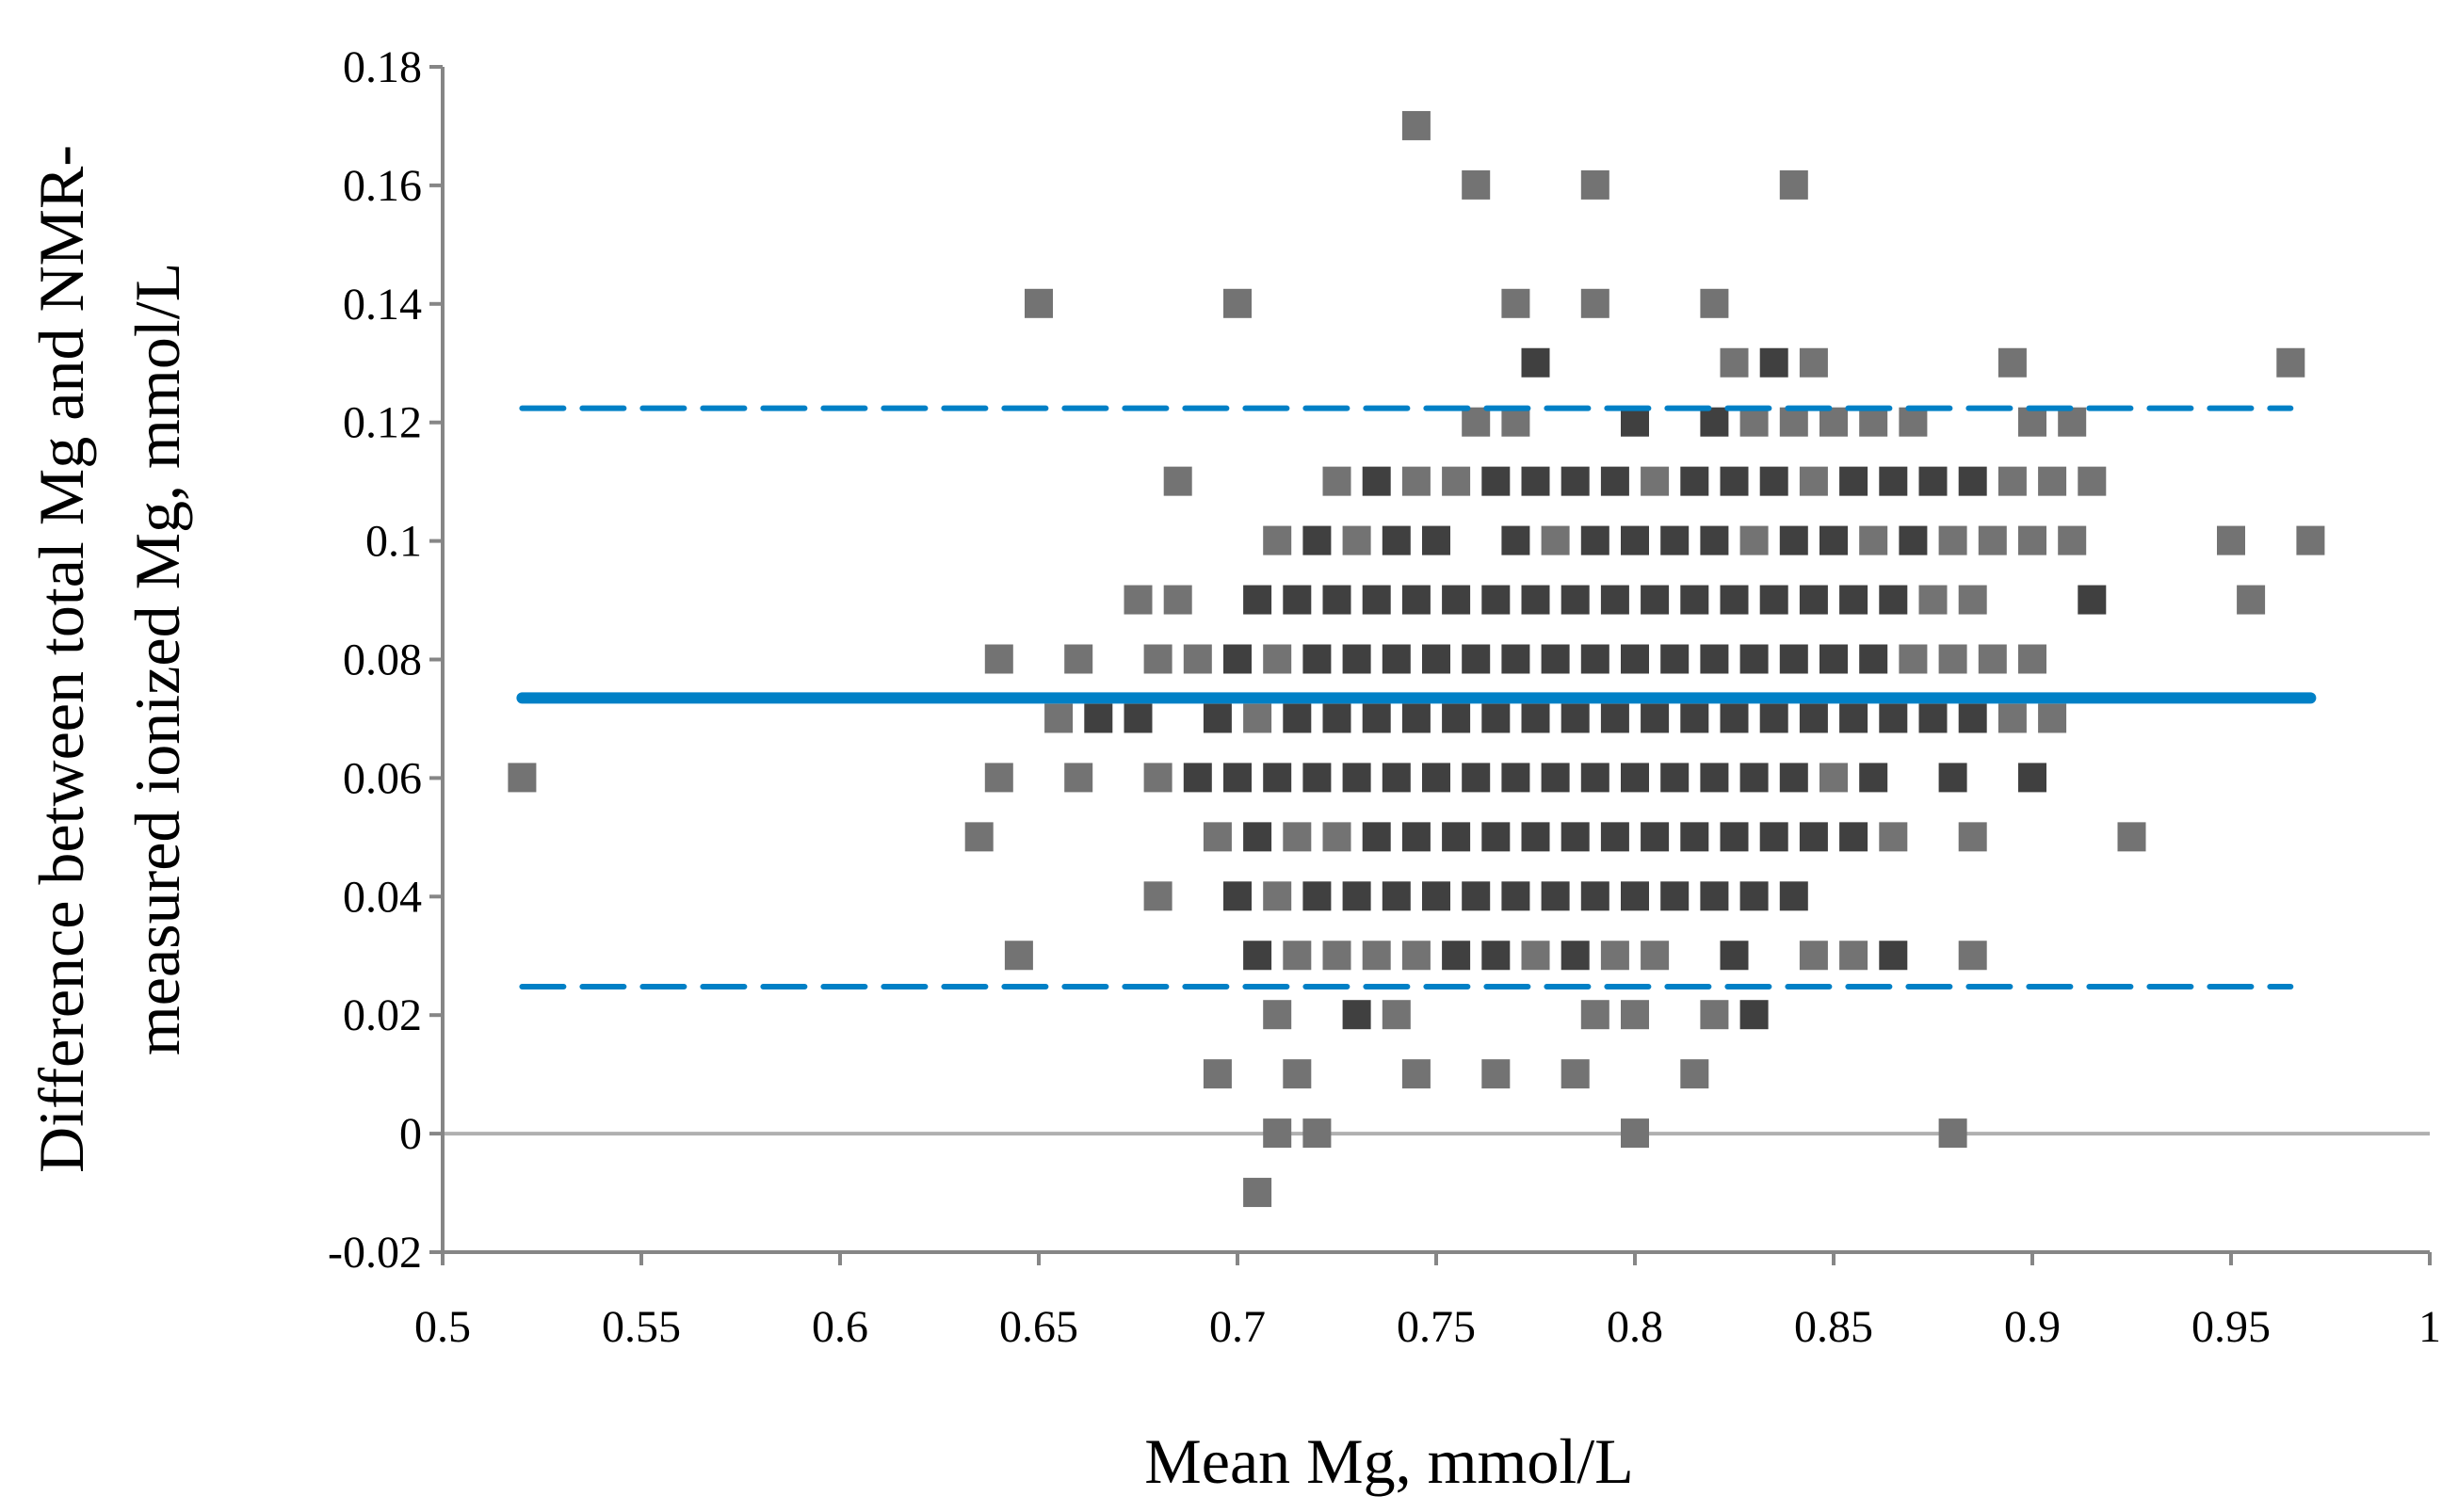 Image resolution: width=2442 pixels, height=1512 pixels. Describe the element at coordinates (393, 542) in the screenshot. I see `y-tick-label: 0.1` at that location.